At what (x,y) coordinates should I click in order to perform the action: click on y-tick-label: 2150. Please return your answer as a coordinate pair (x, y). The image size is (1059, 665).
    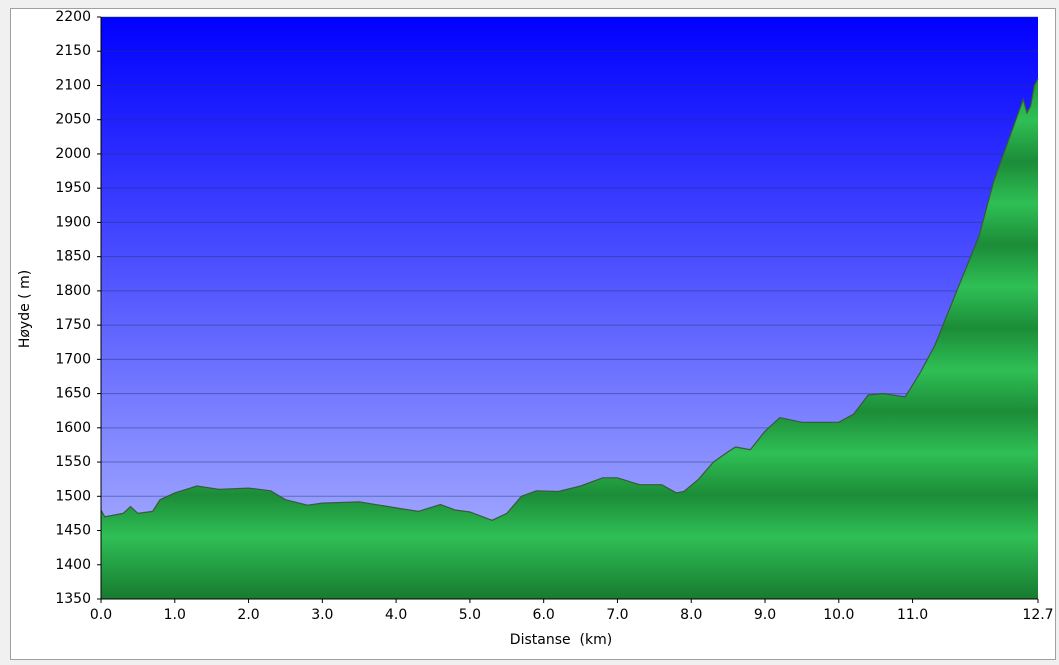
    Looking at the image, I should click on (73, 51).